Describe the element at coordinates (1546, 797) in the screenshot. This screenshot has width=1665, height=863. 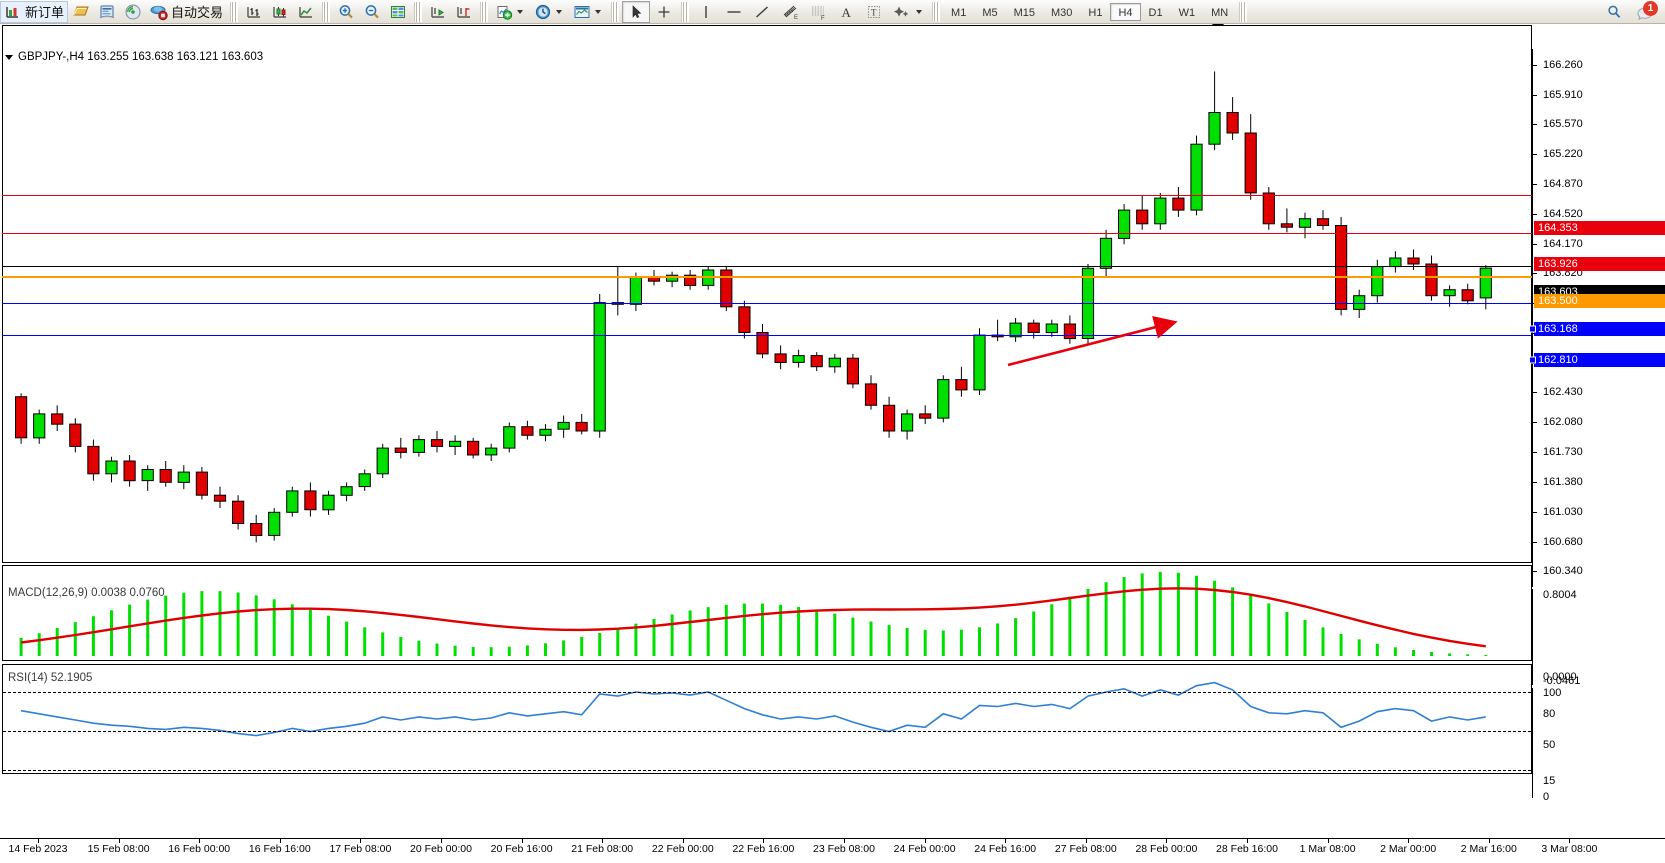
I see `rsi-axis-label: 0` at that location.